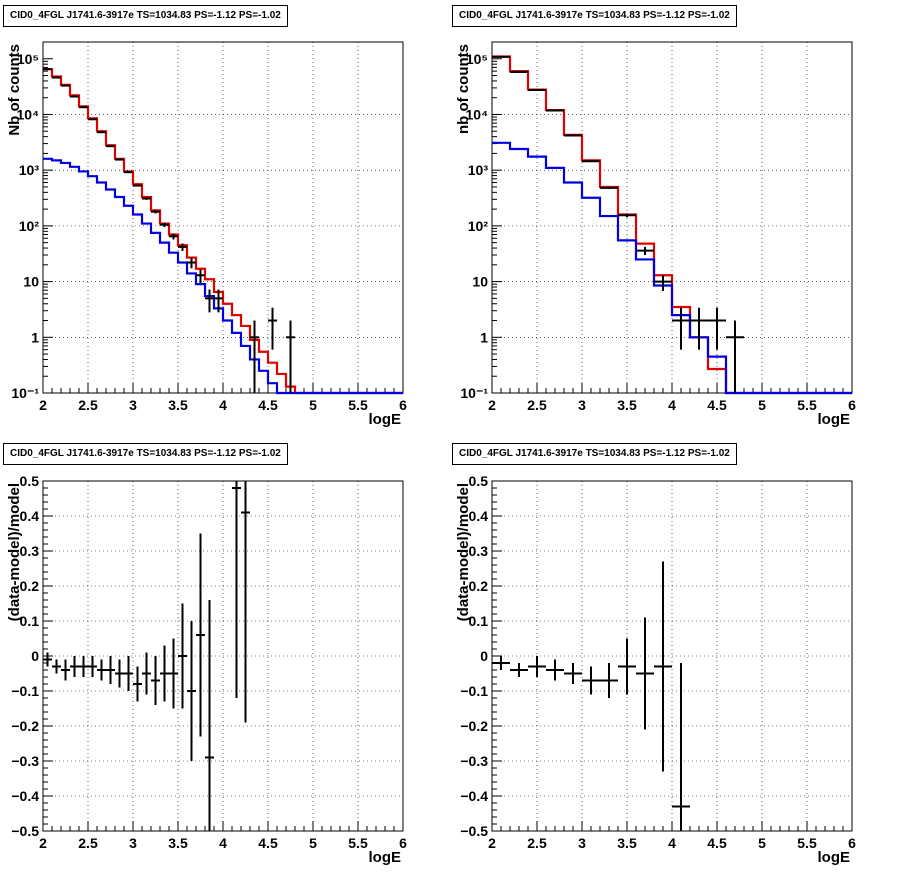 This screenshot has height=875, width=898. I want to click on y-tick-label: 1, so click(35, 337).